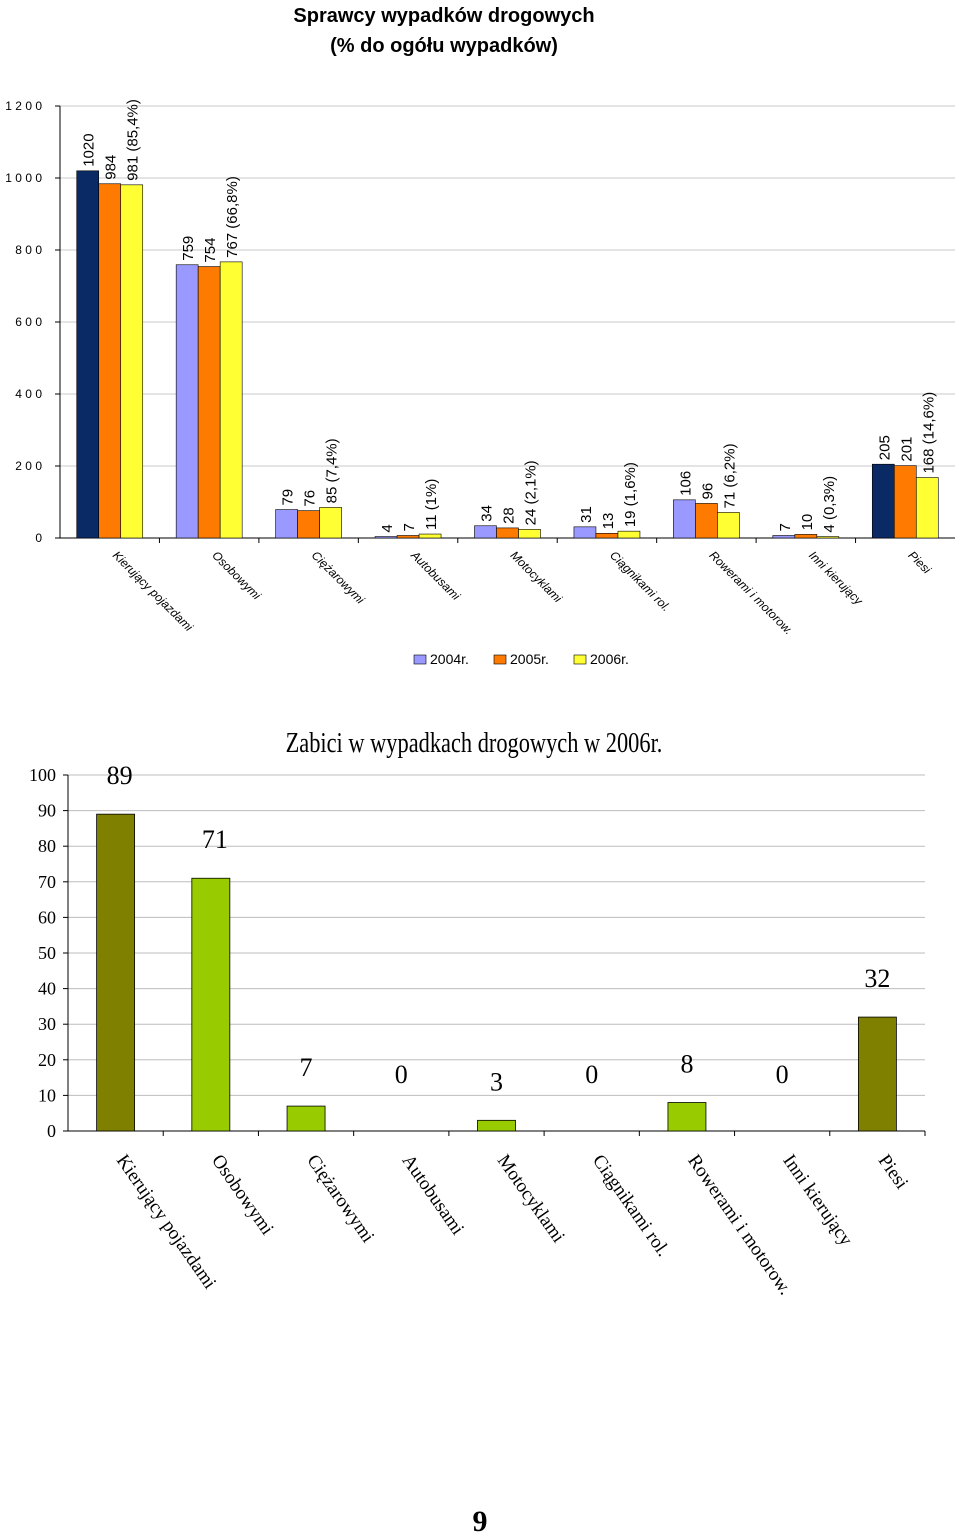 Image resolution: width=960 pixels, height=1539 pixels. Describe the element at coordinates (28, 394) in the screenshot. I see `y-tick-label: 4 0 0` at that location.